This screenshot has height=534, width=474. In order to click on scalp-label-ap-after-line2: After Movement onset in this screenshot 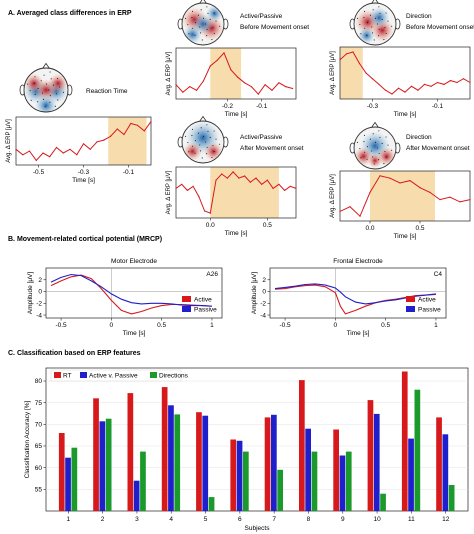, I will do `click(272, 148)`.